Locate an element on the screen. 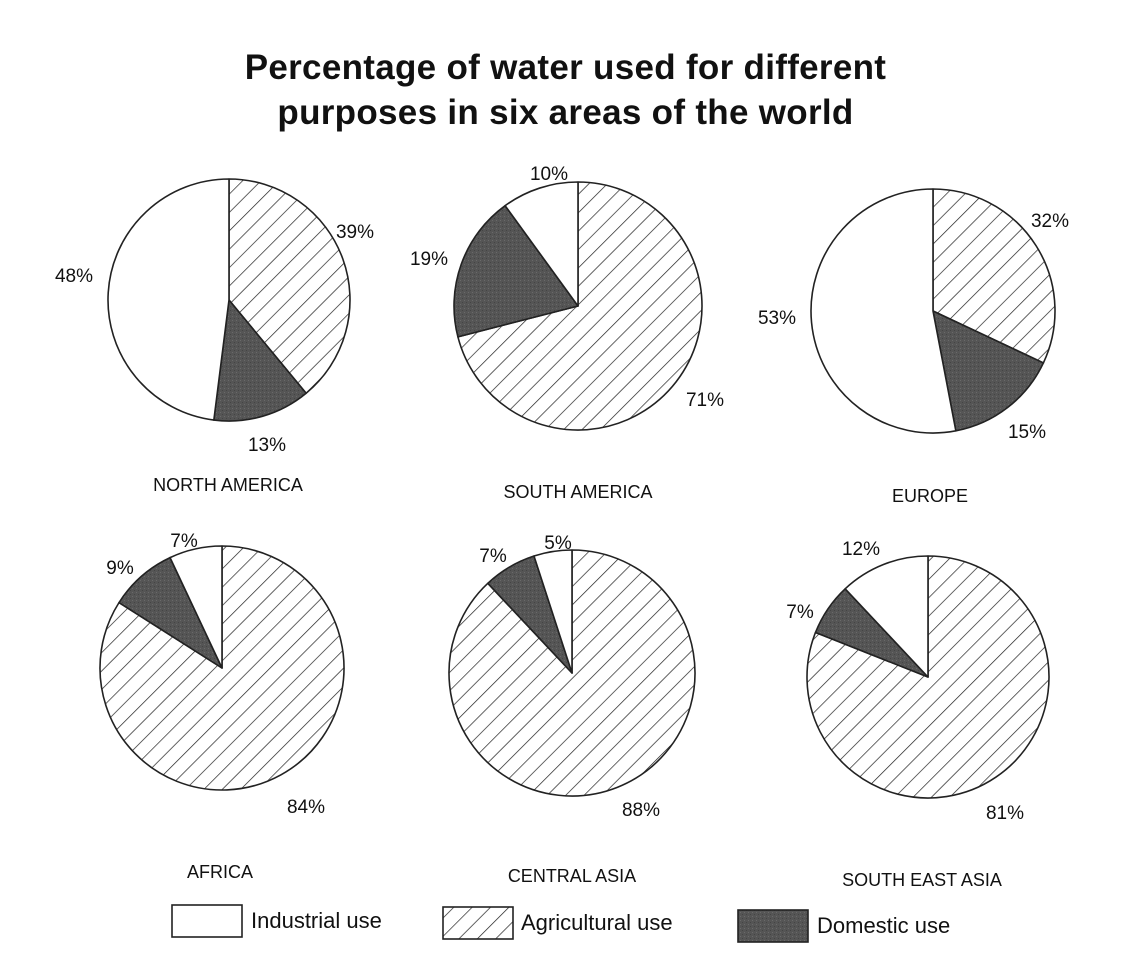 The image size is (1131, 977). slice-south-america-domestic-use is located at coordinates (516, 271).